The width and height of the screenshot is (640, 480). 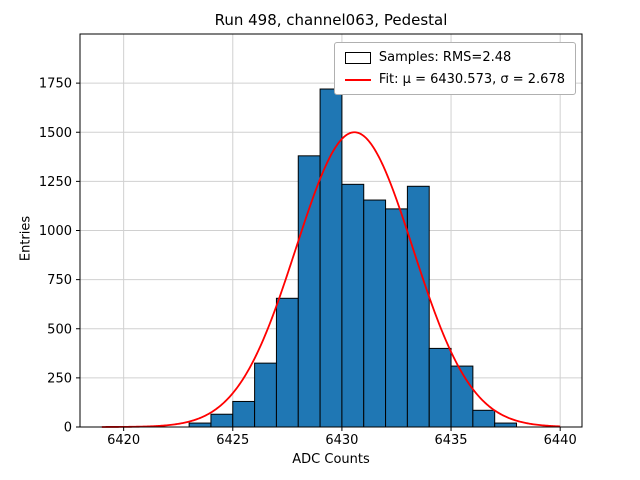 What do you see at coordinates (55, 133) in the screenshot?
I see `y-tick-label: 1500` at bounding box center [55, 133].